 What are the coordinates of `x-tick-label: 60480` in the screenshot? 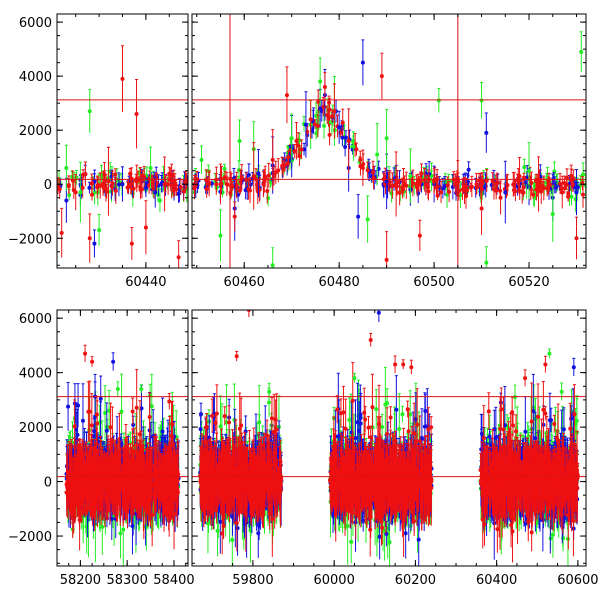 It's located at (338, 282).